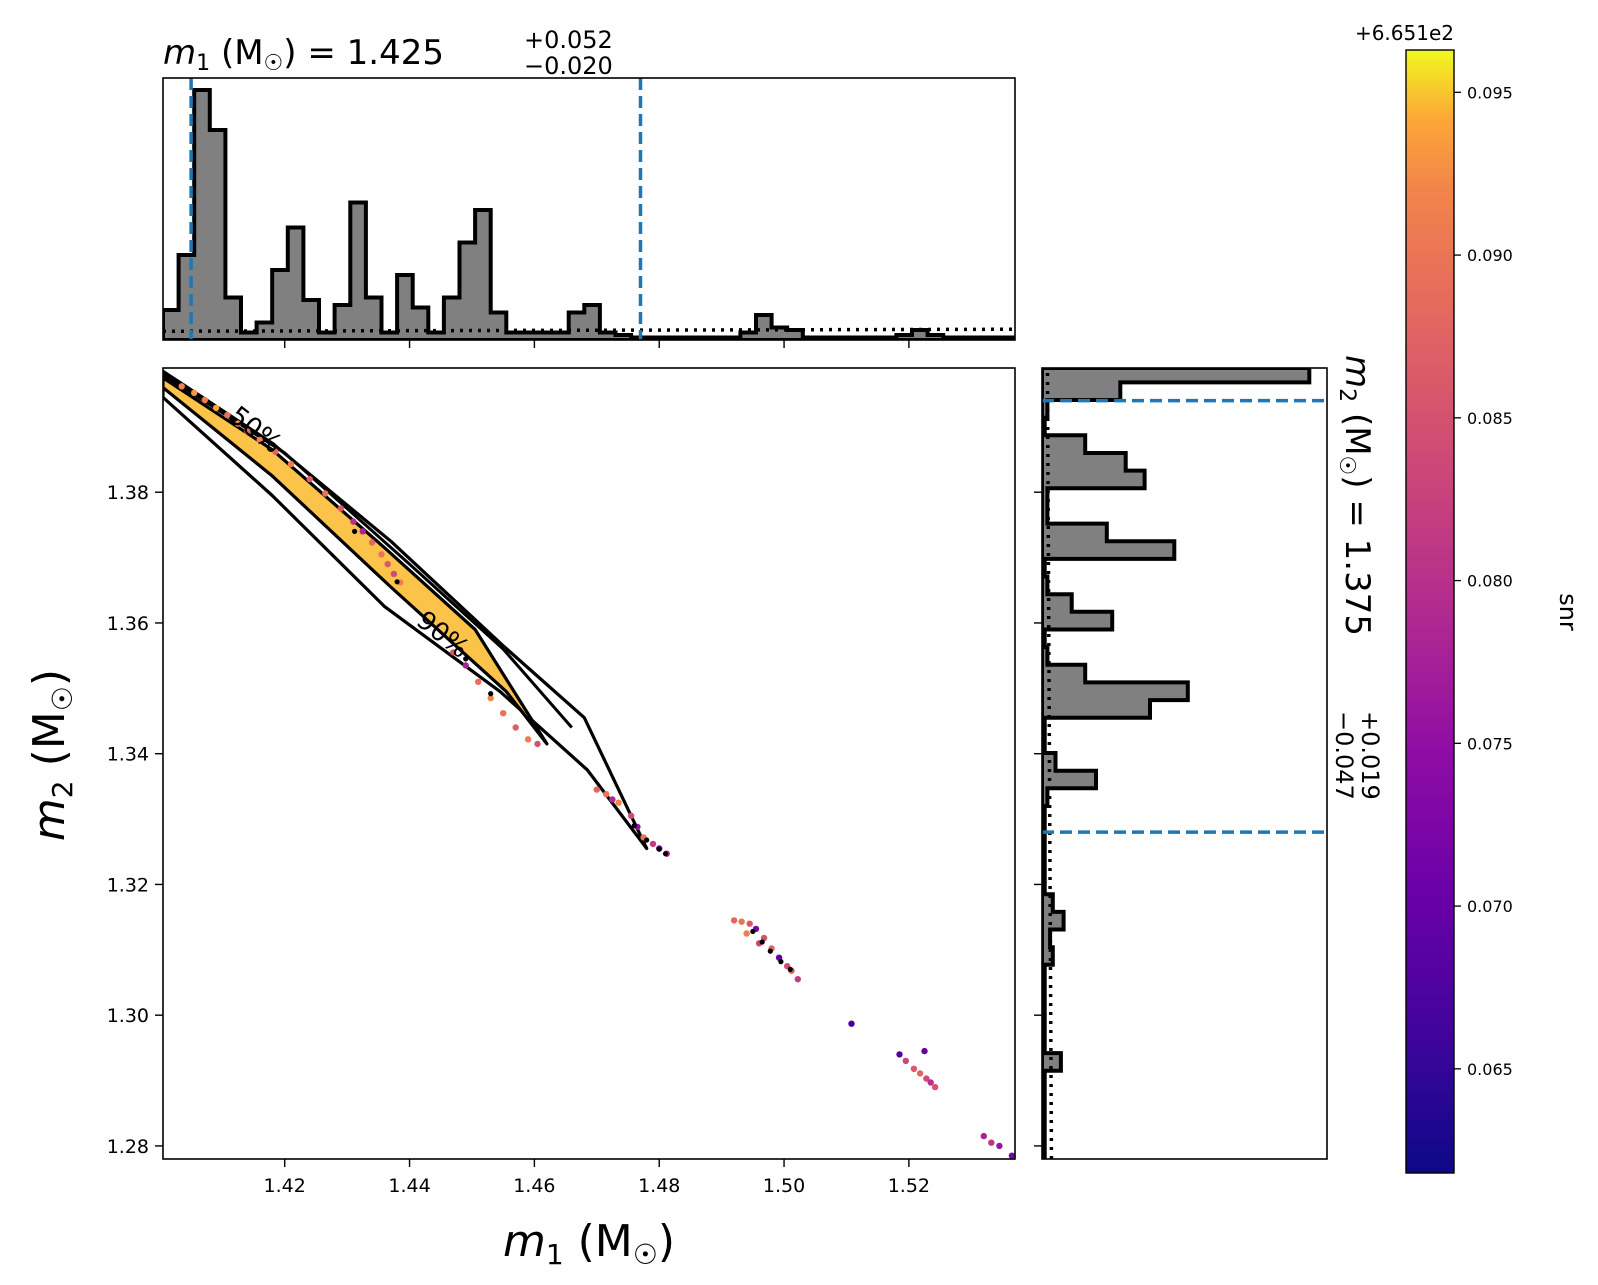  Describe the element at coordinates (1049, 763) in the screenshot. I see `m2-prior-line` at that location.